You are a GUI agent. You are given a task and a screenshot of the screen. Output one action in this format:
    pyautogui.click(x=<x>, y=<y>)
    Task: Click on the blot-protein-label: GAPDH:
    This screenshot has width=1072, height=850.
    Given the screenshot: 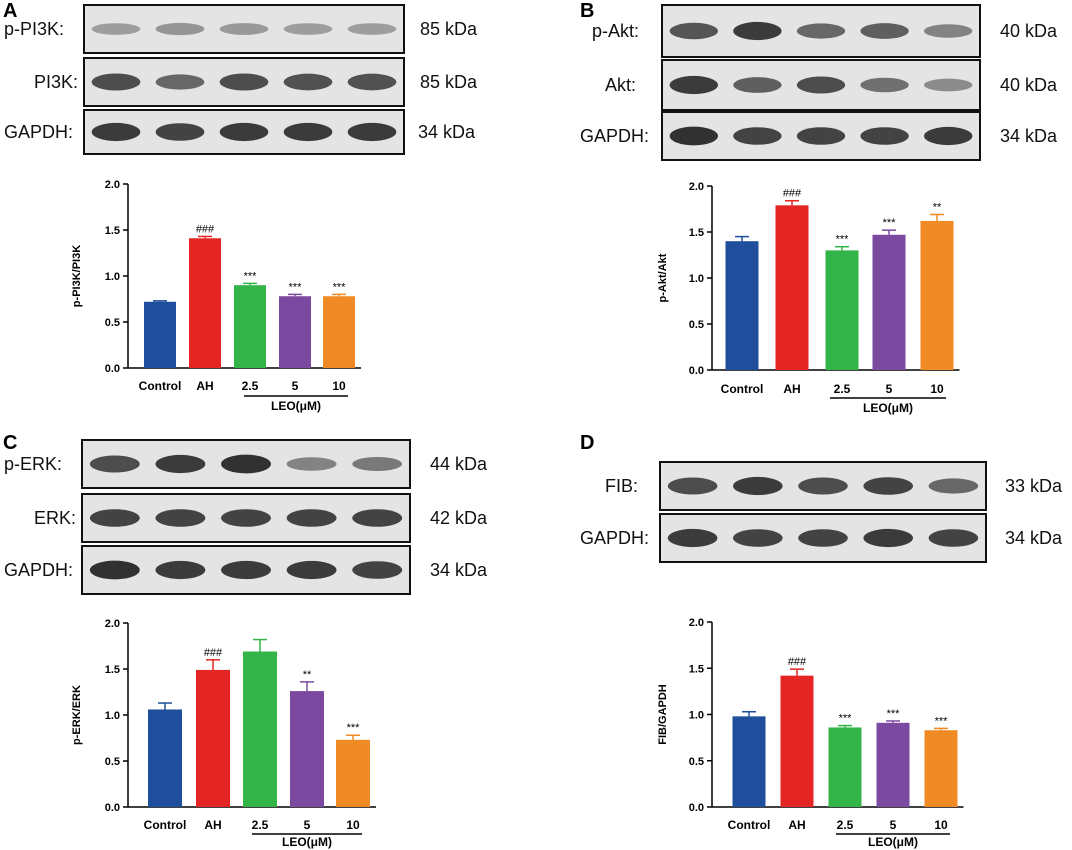 What is the action you would take?
    pyautogui.click(x=38, y=132)
    